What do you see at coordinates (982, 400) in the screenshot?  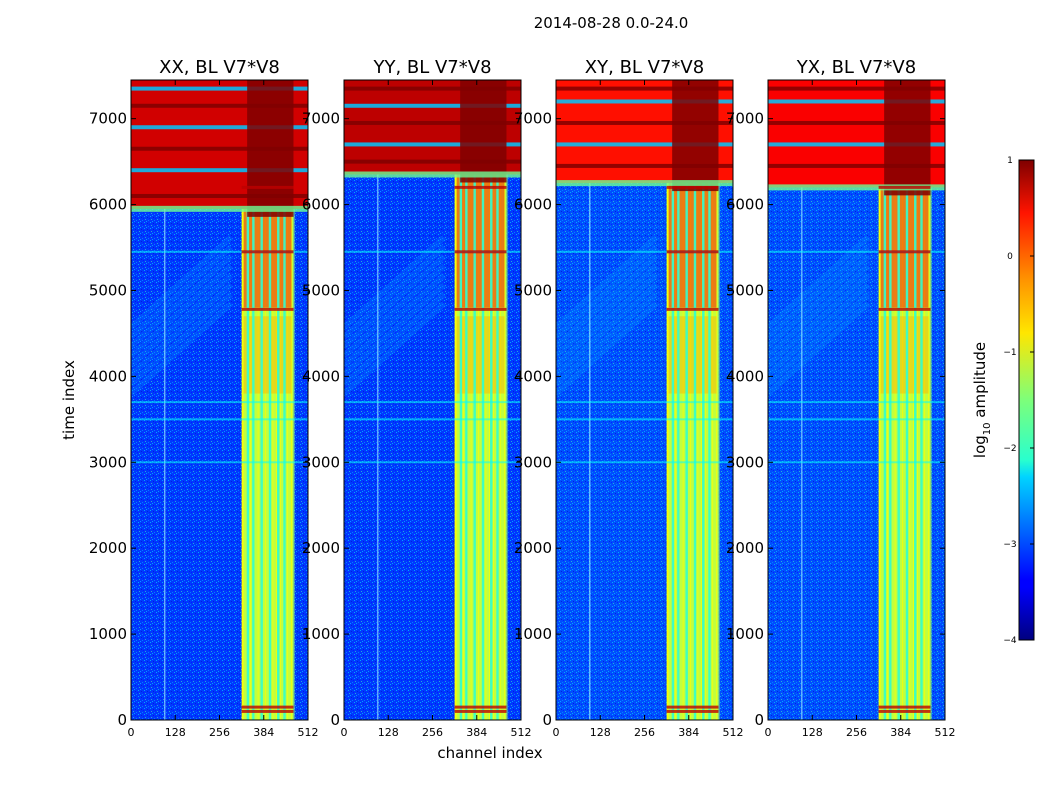 I see `colorbar-label: log10 amplitude` at bounding box center [982, 400].